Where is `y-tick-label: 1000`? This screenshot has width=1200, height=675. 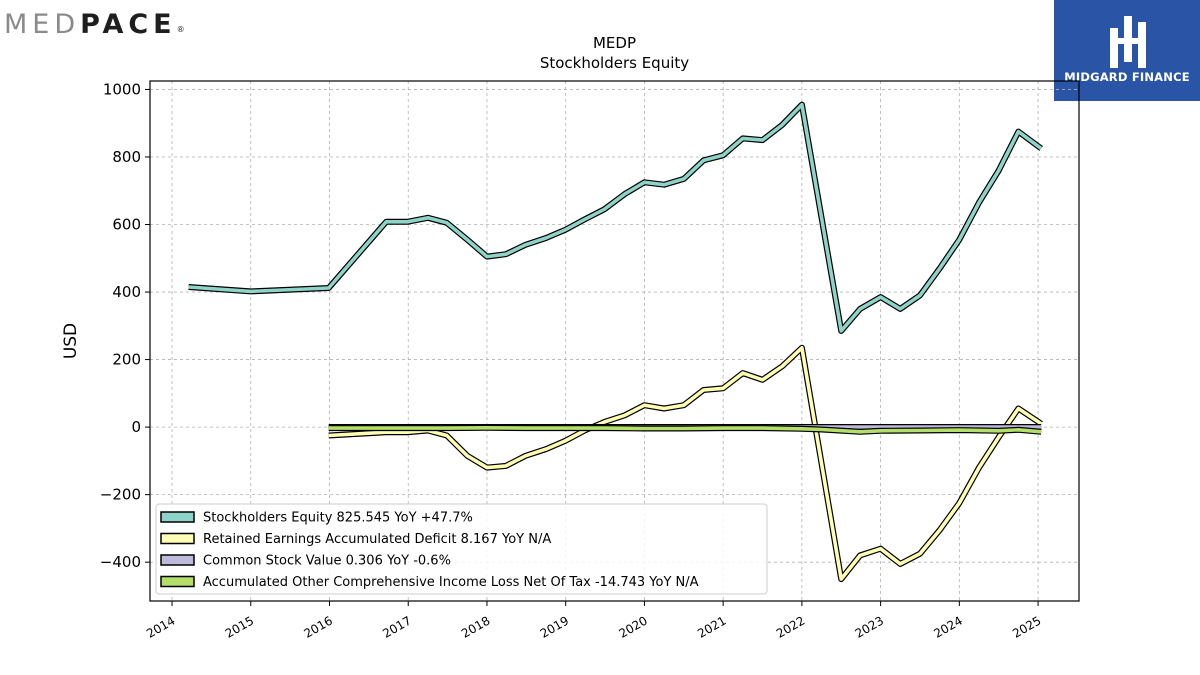
y-tick-label: 1000 is located at coordinates (122, 89).